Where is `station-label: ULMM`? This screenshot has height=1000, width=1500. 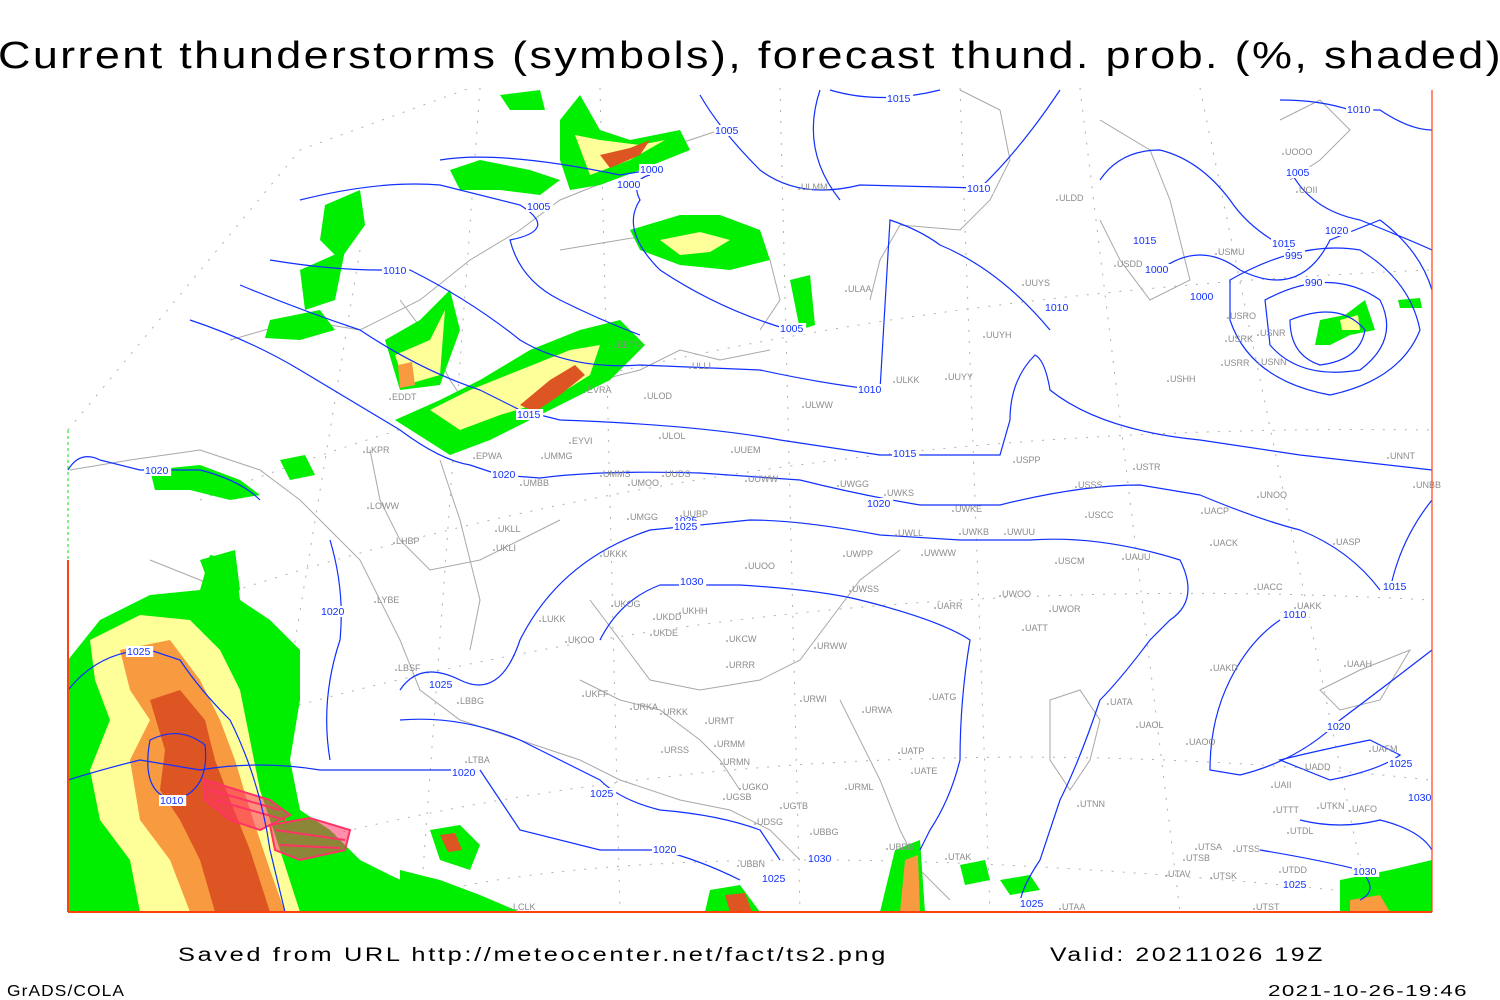 station-label: ULMM is located at coordinates (814, 187).